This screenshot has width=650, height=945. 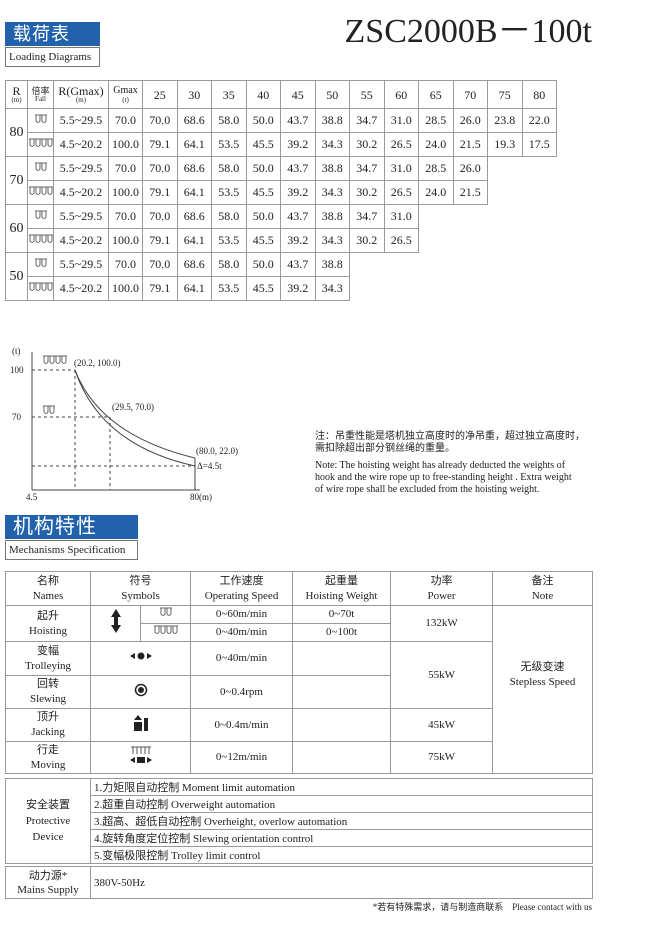 What do you see at coordinates (81, 99) in the screenshot?
I see `header-text: (m)` at bounding box center [81, 99].